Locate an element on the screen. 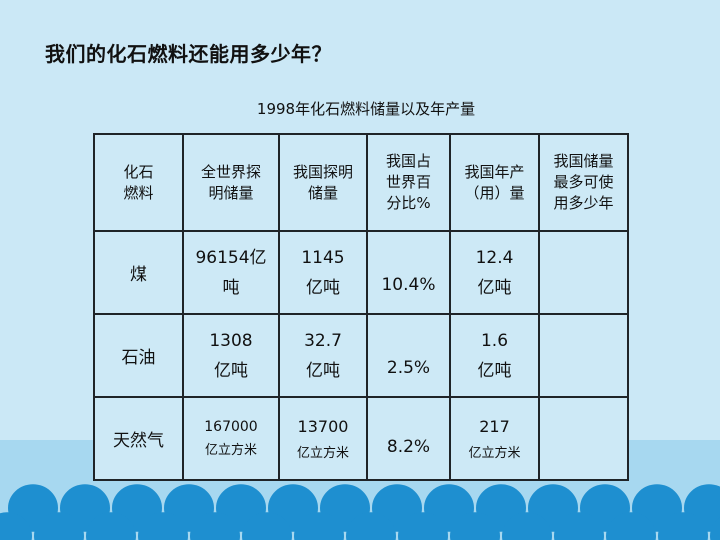 The height and width of the screenshot is (540, 720). header-world-line2: 明储量 is located at coordinates (231, 192).